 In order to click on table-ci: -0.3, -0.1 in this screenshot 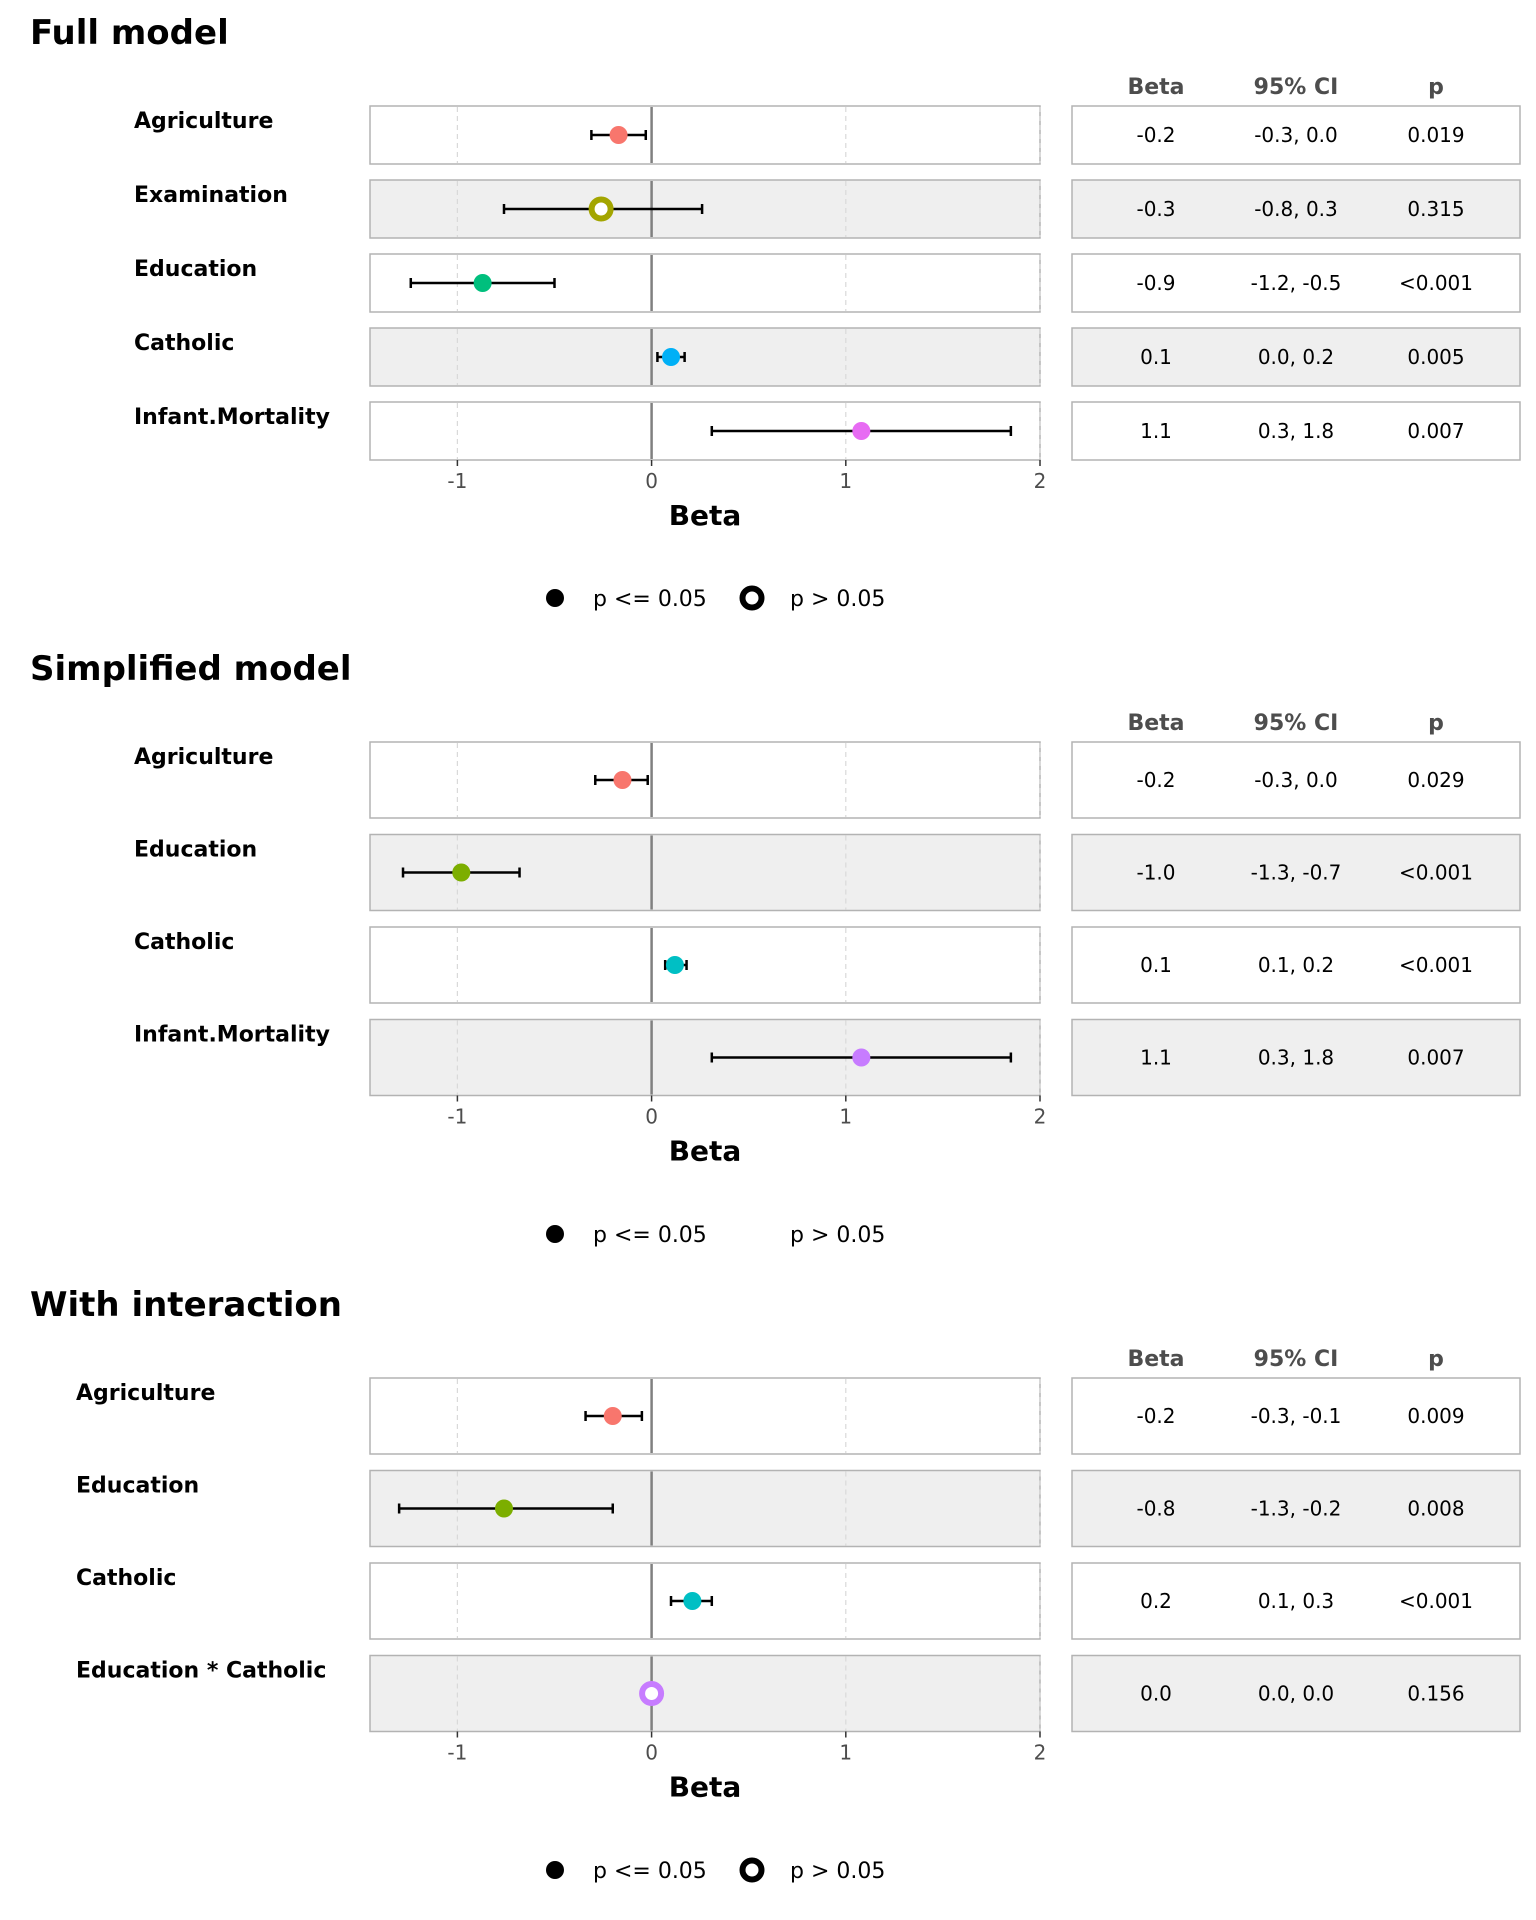, I will do `click(1296, 1416)`.